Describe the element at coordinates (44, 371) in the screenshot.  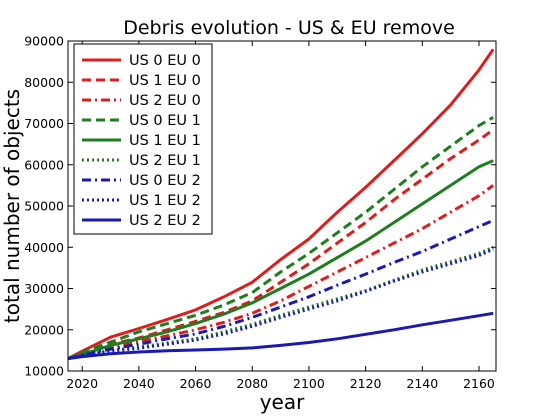
I see `y-tick-label-0: 10000` at that location.